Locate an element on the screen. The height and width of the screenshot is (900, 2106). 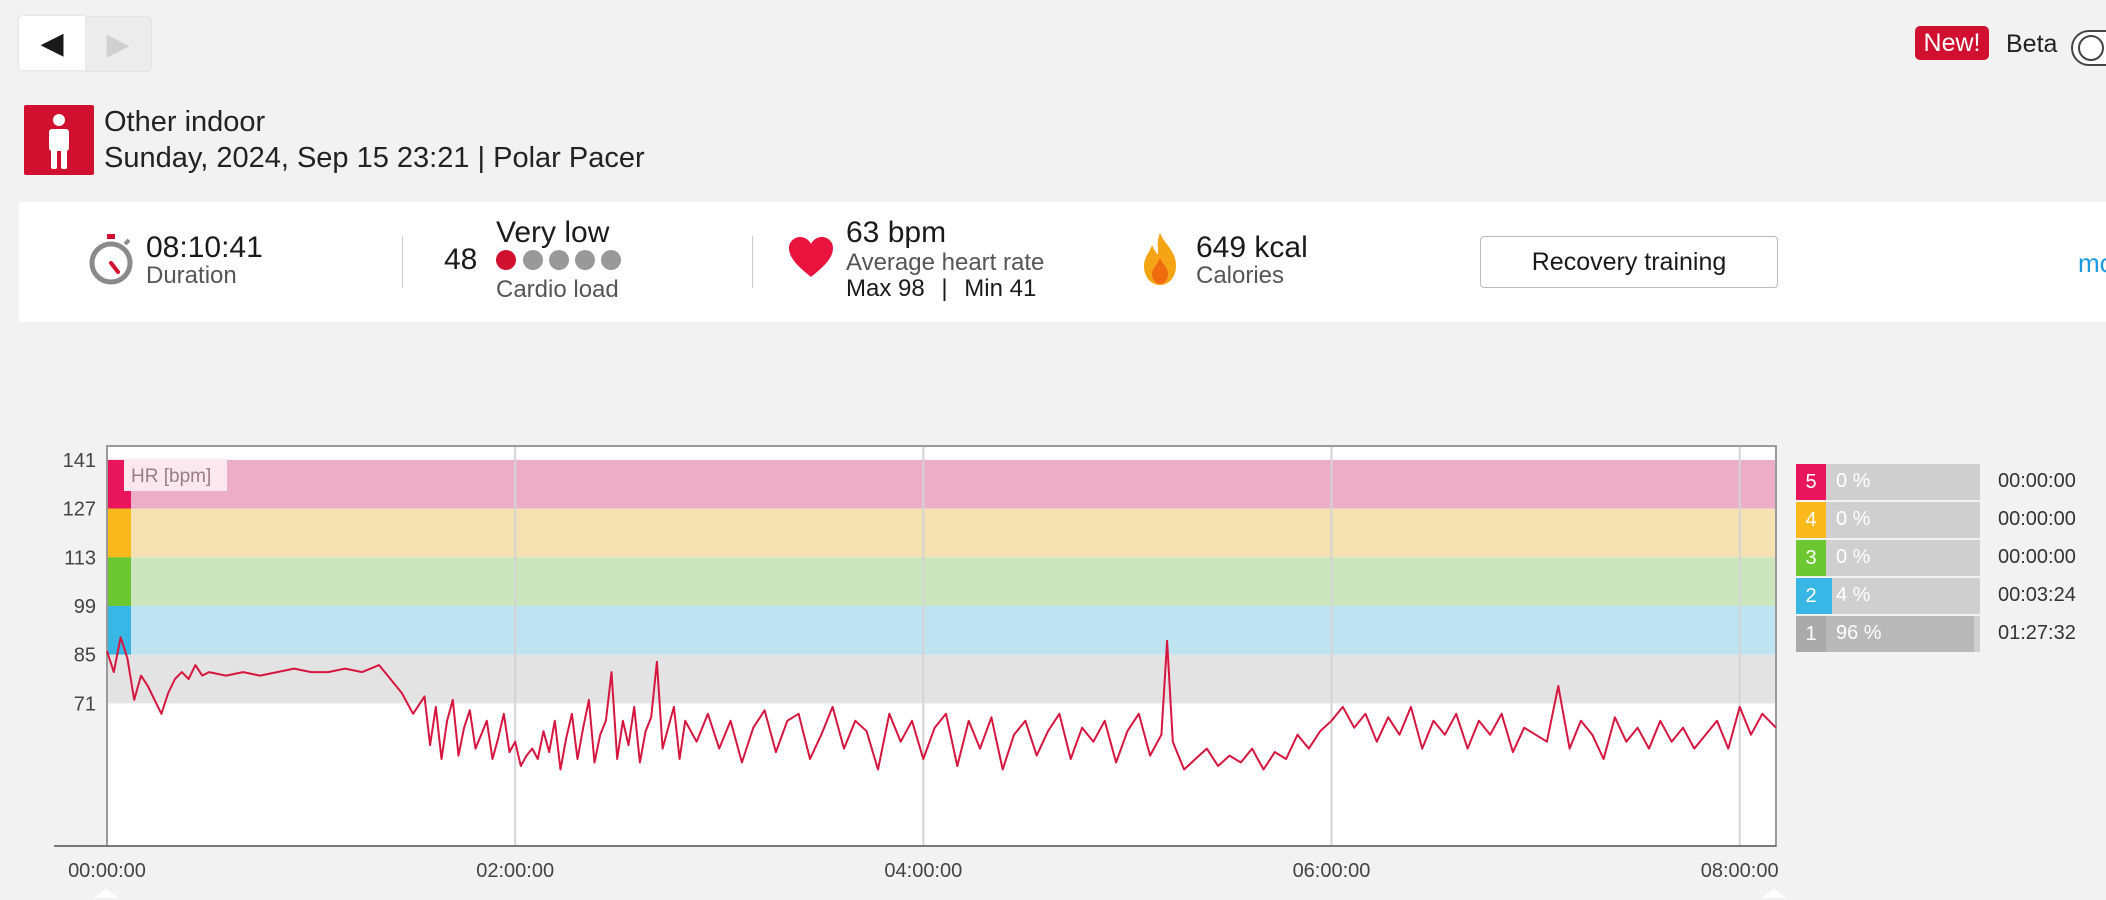
arrow-right-icon: ▶ is located at coordinates (118, 44).